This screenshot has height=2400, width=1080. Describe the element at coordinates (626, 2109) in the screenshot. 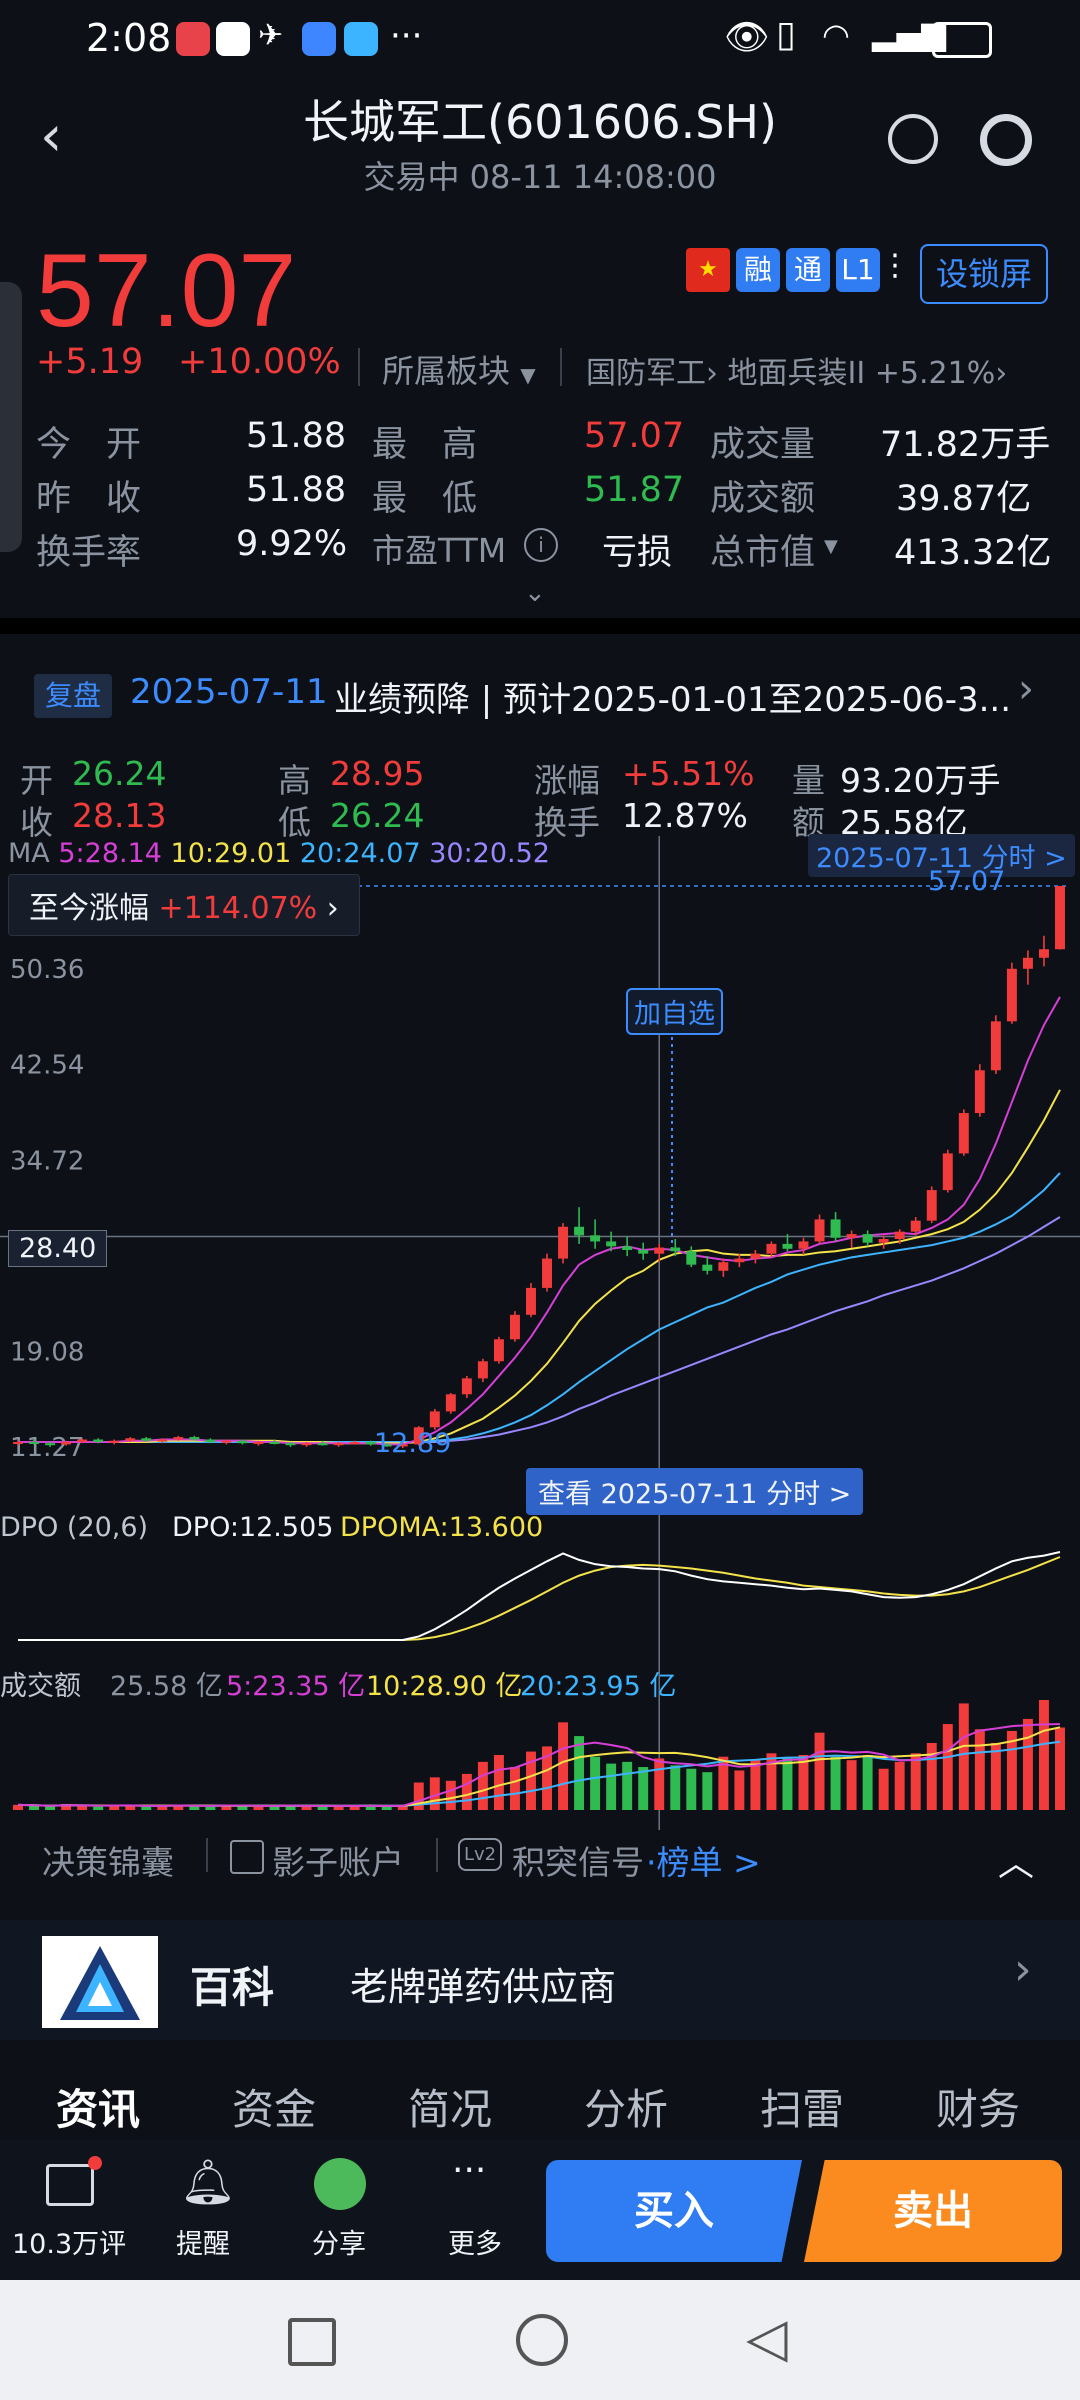

I see `tab-analysis: 分析` at that location.